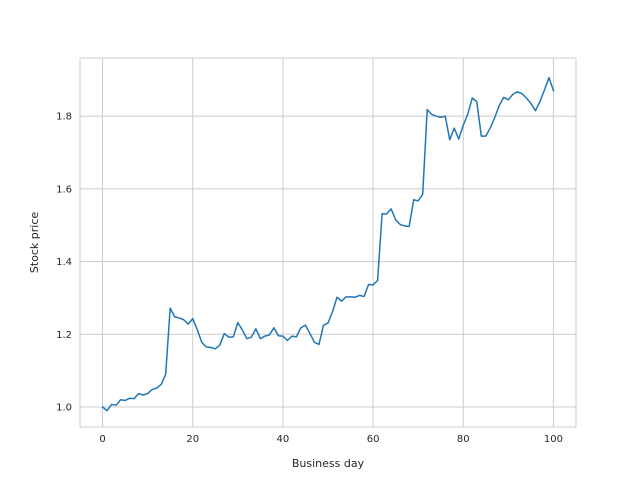  Describe the element at coordinates (64, 335) in the screenshot. I see `y-tick-label: 1.2` at that location.